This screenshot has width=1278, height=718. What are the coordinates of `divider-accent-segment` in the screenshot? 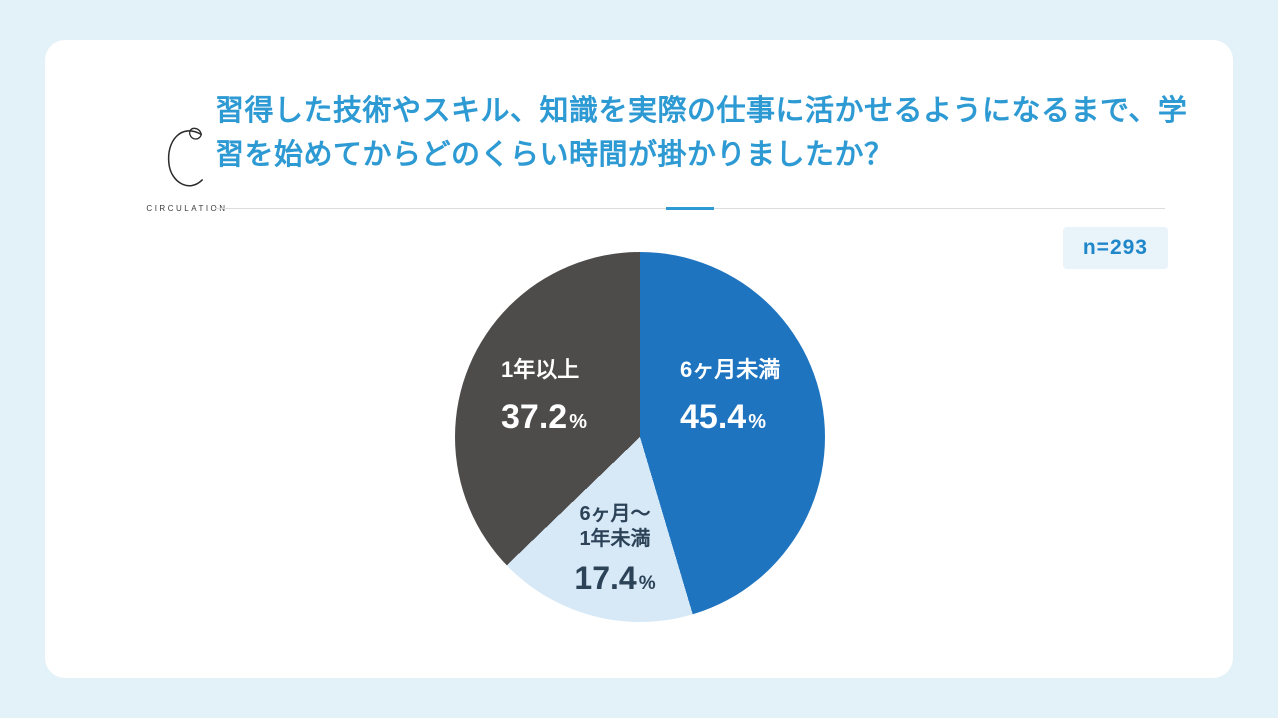 It's located at (690, 208).